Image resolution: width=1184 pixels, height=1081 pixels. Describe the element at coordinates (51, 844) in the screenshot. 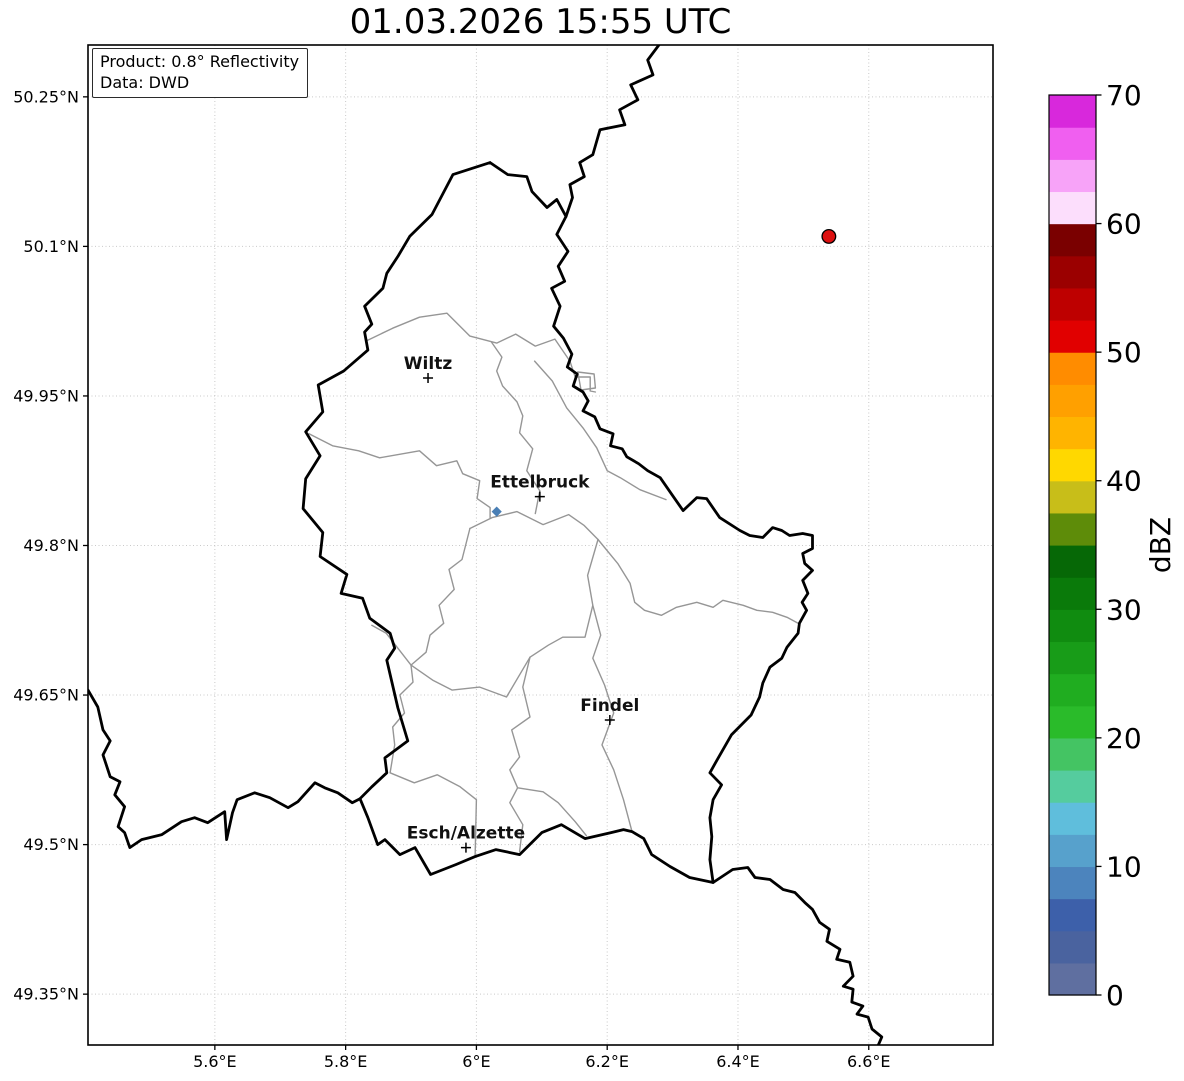

I see `y-tick-label: 49.5°N` at that location.